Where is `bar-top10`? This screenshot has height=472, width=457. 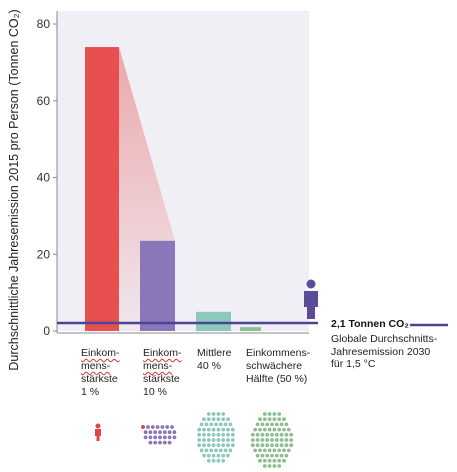 bar-top10 is located at coordinates (157, 285).